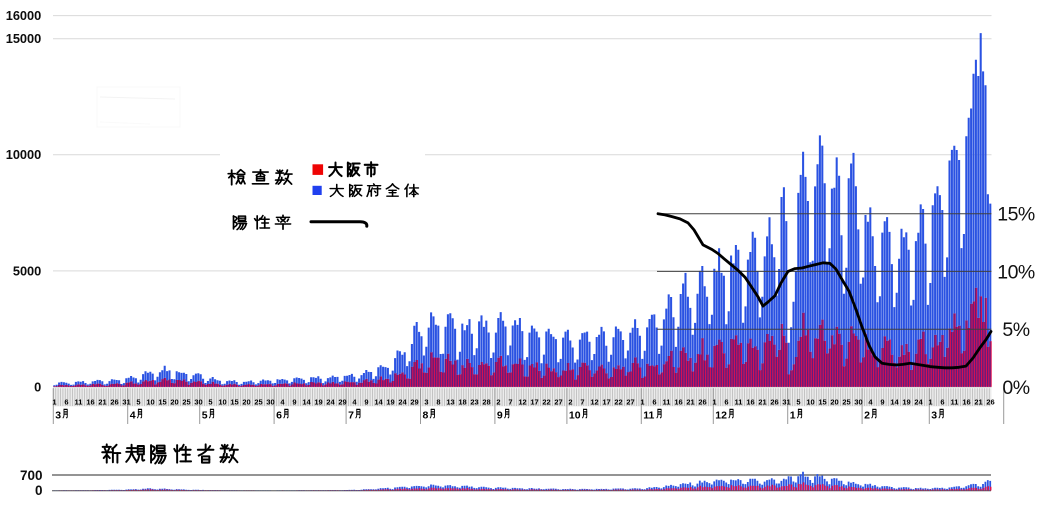 This screenshot has width=1040, height=513. I want to click on svg-text: 4, so click(133, 416).